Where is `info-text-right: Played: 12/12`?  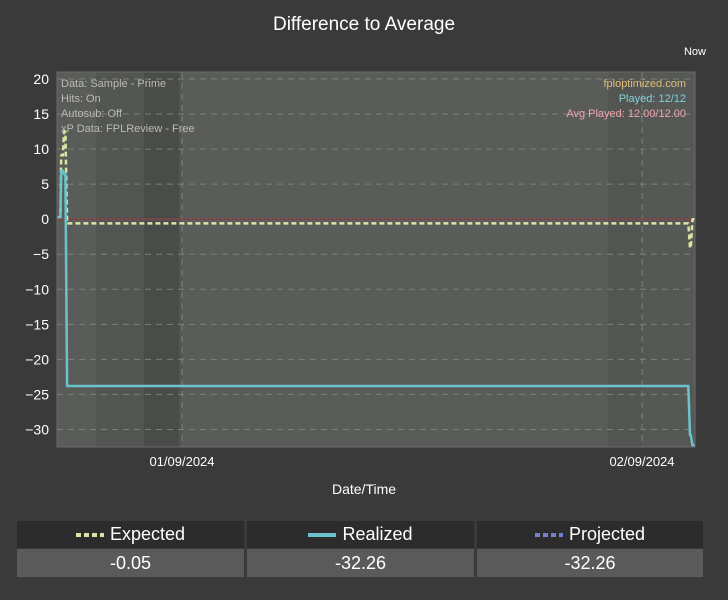
info-text-right: Played: 12/12 is located at coordinates (652, 99).